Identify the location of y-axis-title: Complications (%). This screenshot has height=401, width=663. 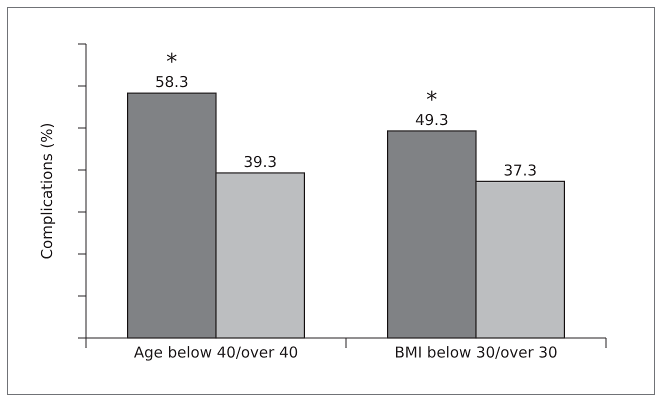
(47, 191).